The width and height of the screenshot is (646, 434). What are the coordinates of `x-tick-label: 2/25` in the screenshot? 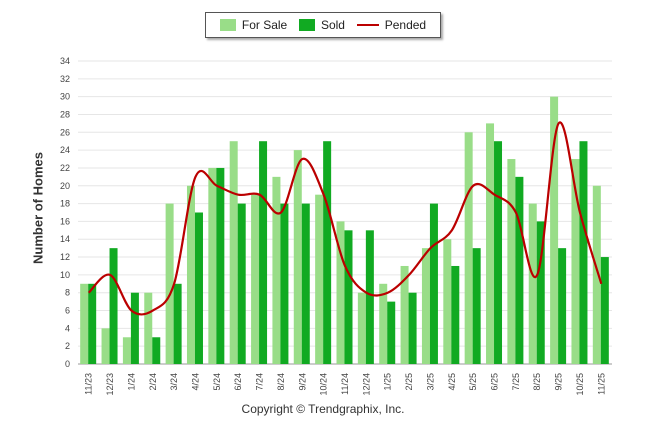 It's located at (409, 382).